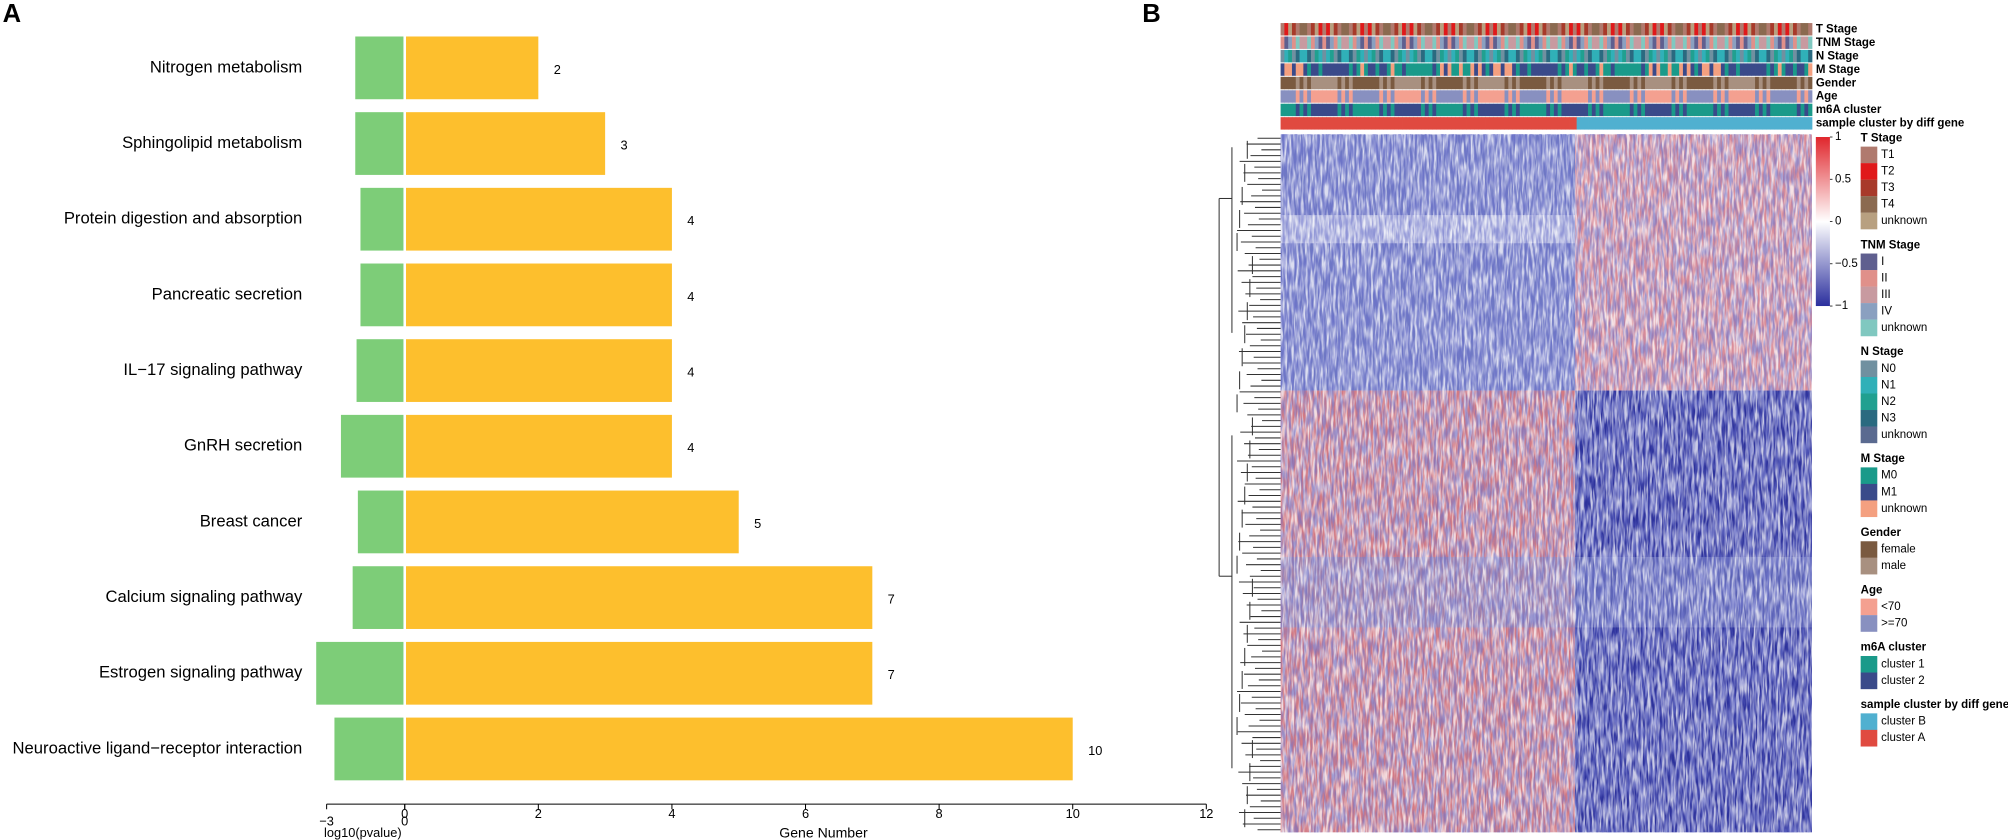 The width and height of the screenshot is (2008, 840). I want to click on category-label: Sphingolipid metabolism, so click(212, 142).